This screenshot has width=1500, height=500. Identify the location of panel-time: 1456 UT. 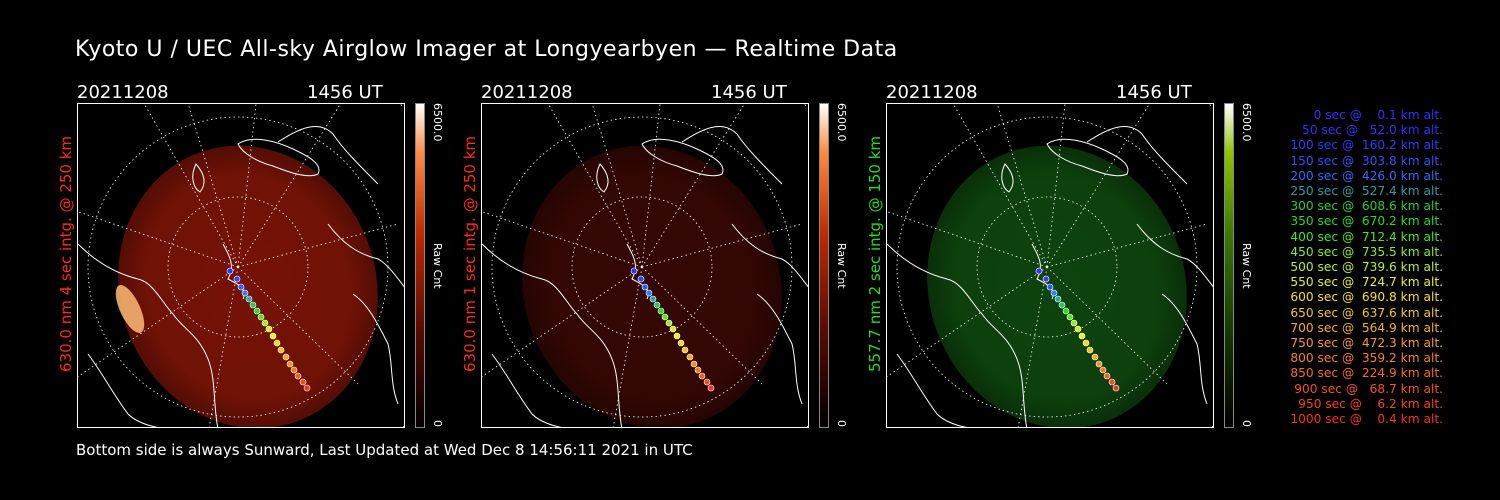
(1154, 92).